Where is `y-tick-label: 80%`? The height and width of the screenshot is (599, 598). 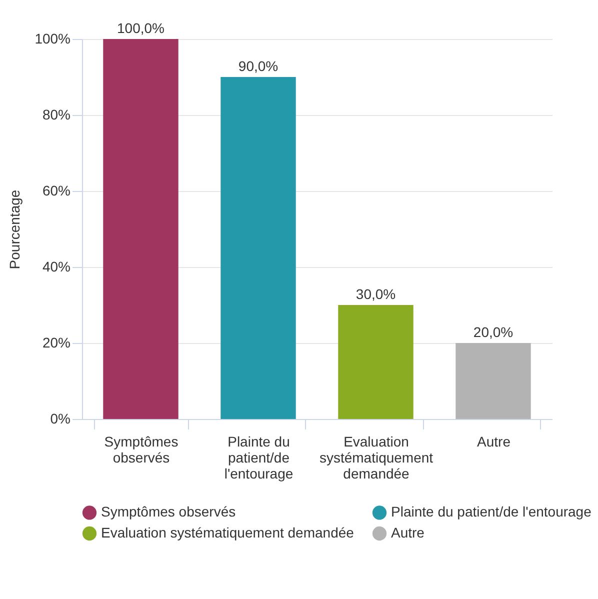 y-tick-label: 80% is located at coordinates (56, 114).